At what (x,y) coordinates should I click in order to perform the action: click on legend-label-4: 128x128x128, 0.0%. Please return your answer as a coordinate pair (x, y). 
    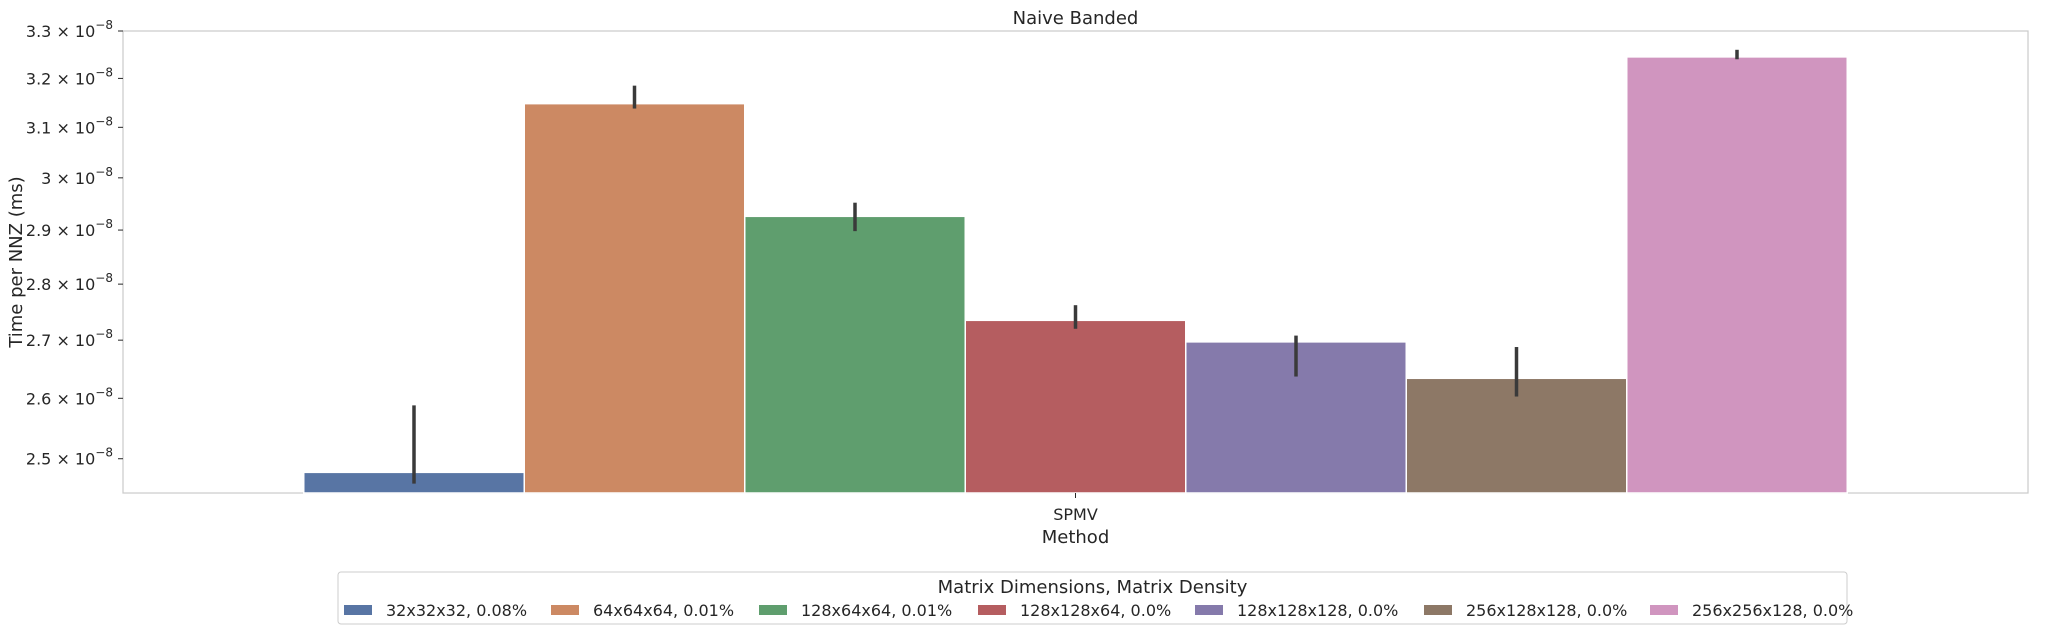
    Looking at the image, I should click on (1317, 610).